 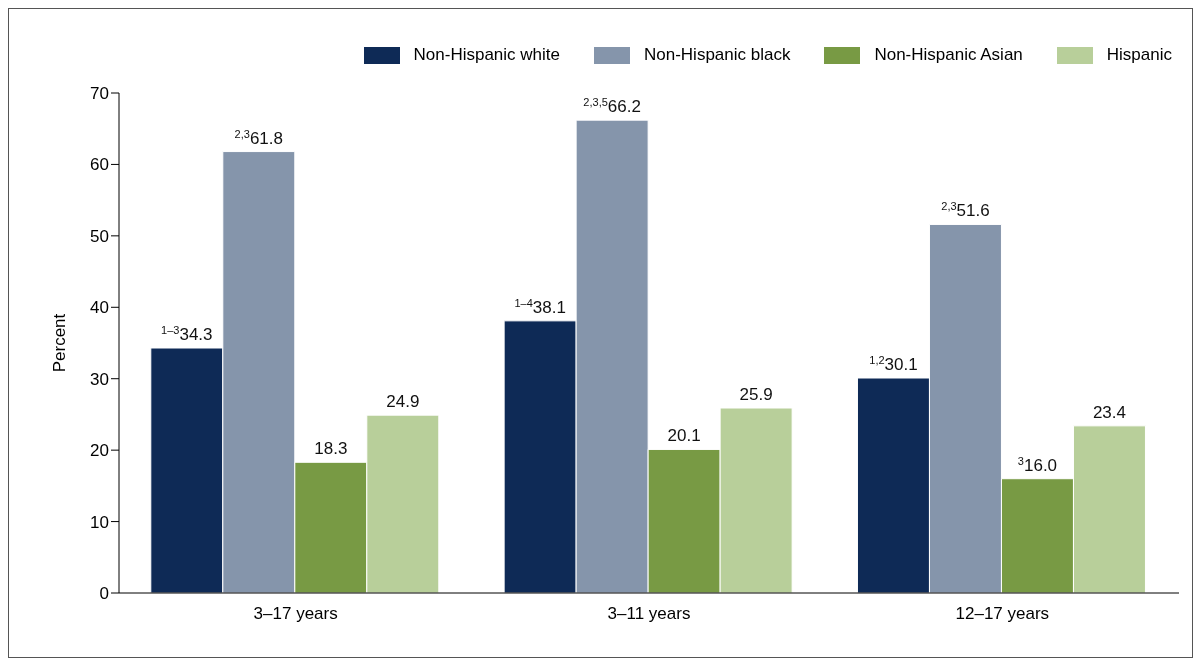 I want to click on legend-label: Hispanic, so click(x=1139, y=55).